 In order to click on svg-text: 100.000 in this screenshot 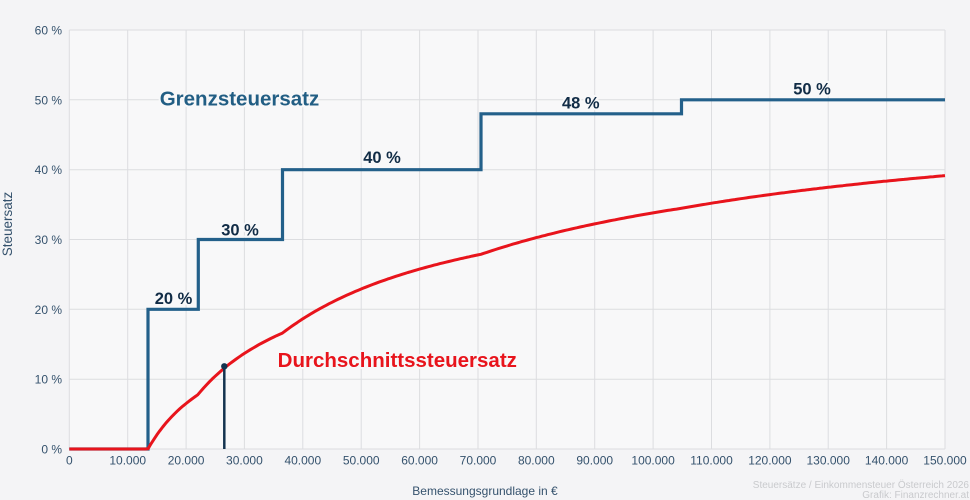, I will do `click(653, 461)`.